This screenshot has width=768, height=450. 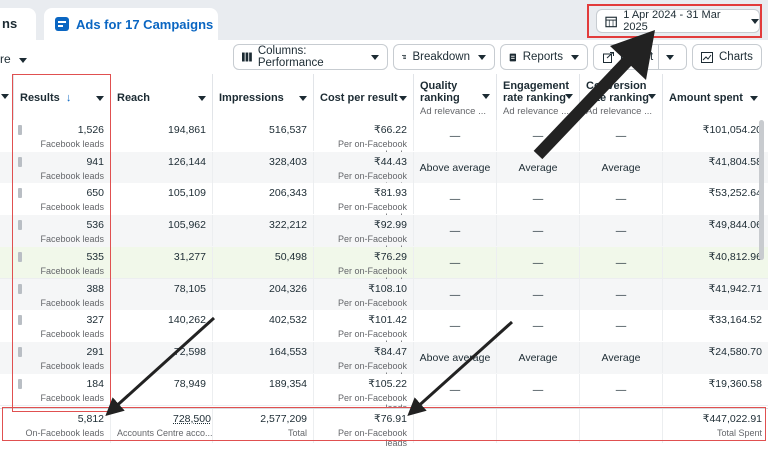 I want to click on total-results-sub: On-Facebook leads, so click(x=64, y=433).